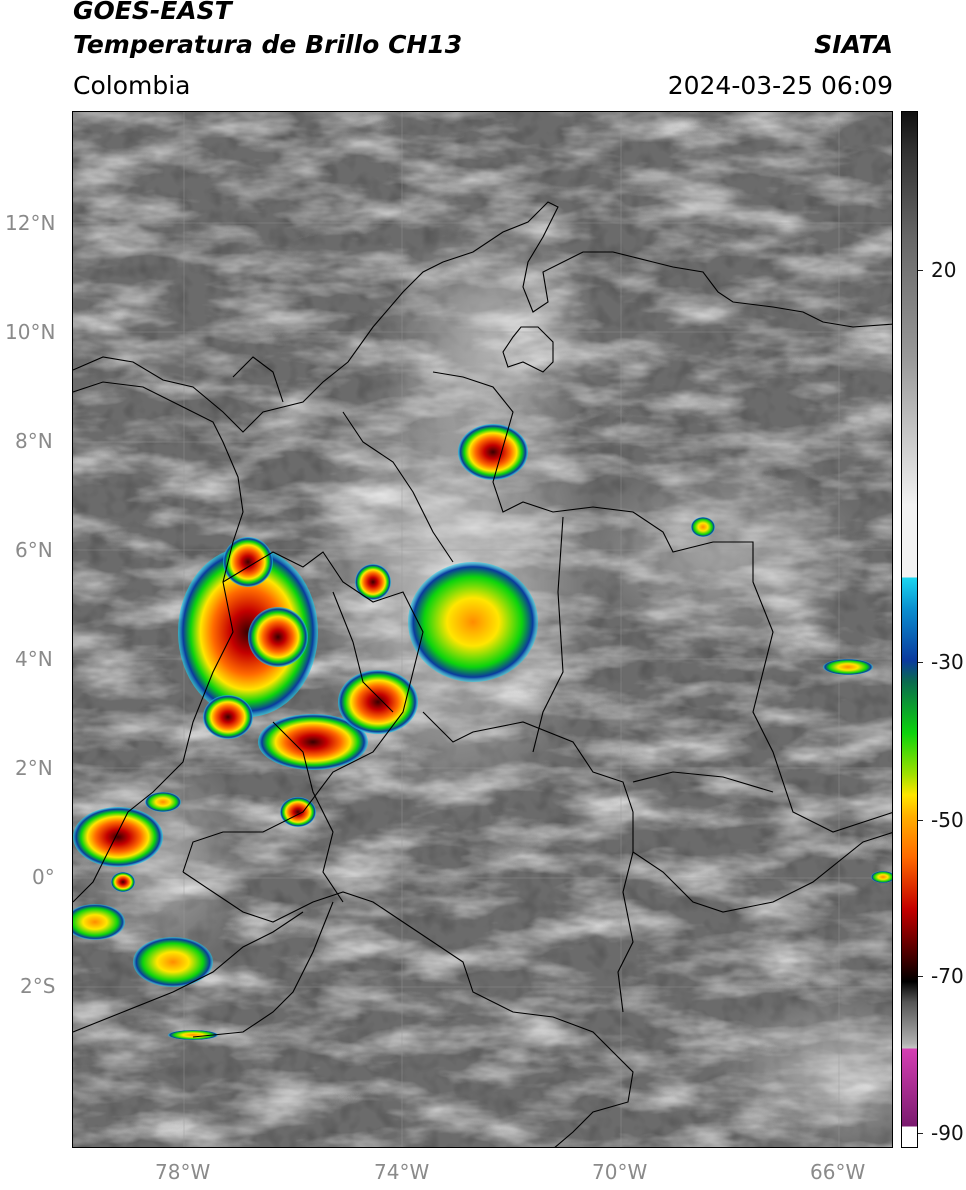  I want to click on lat-label-0: 0°, so click(43, 877).